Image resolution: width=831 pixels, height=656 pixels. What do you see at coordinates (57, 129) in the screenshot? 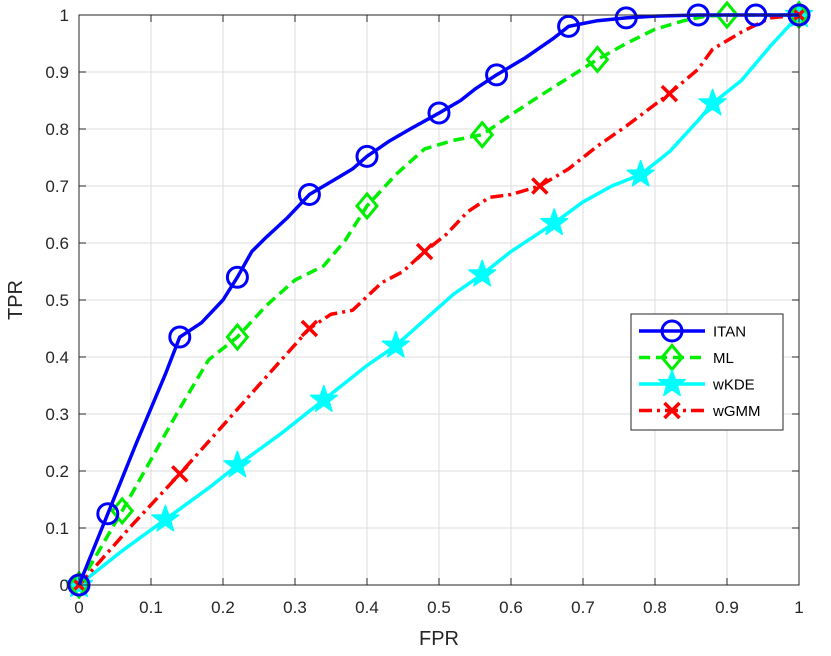
I see `y-tick-label: 0.8` at bounding box center [57, 129].